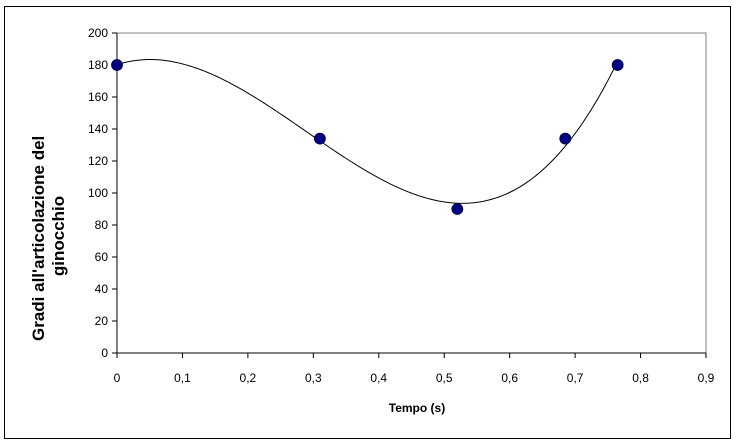  Describe the element at coordinates (313, 378) in the screenshot. I see `x-tick-label: 0,3` at that location.